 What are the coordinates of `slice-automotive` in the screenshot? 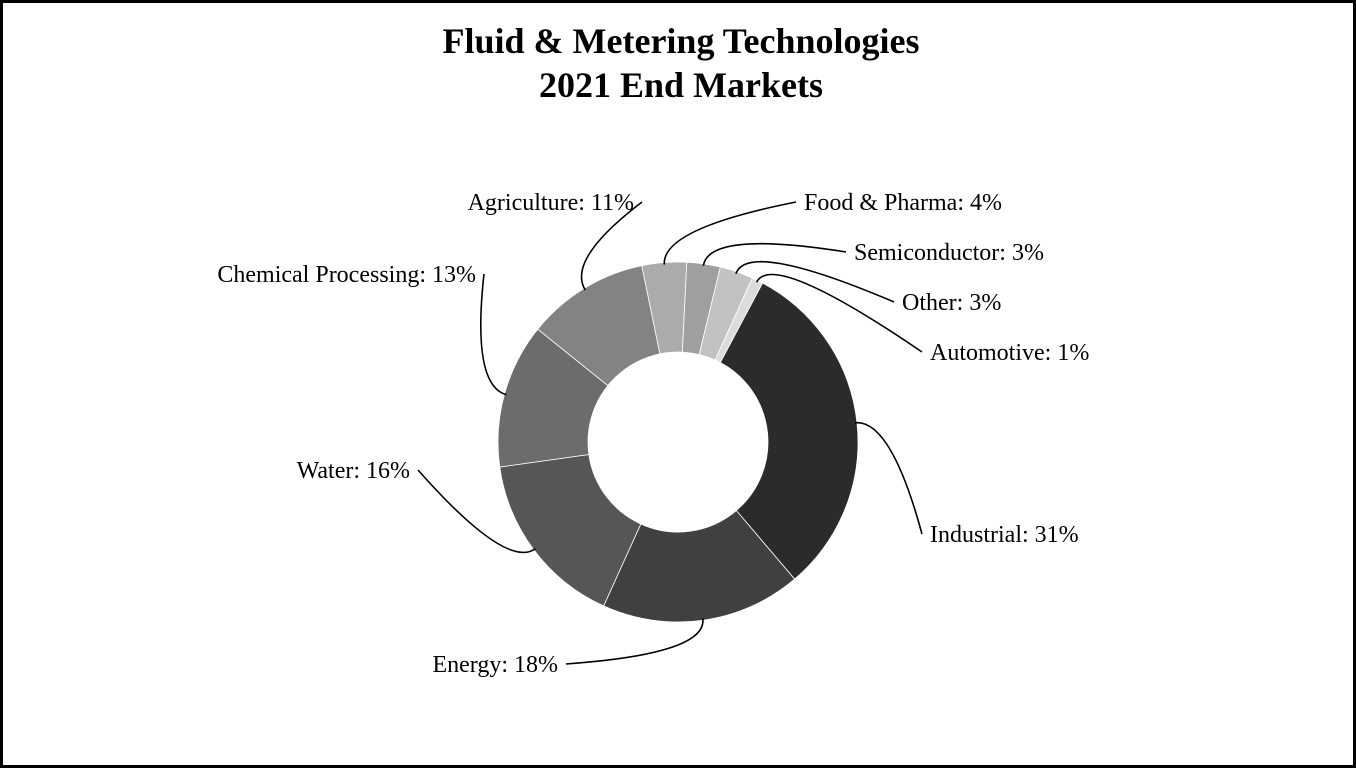 It's located at (739, 320).